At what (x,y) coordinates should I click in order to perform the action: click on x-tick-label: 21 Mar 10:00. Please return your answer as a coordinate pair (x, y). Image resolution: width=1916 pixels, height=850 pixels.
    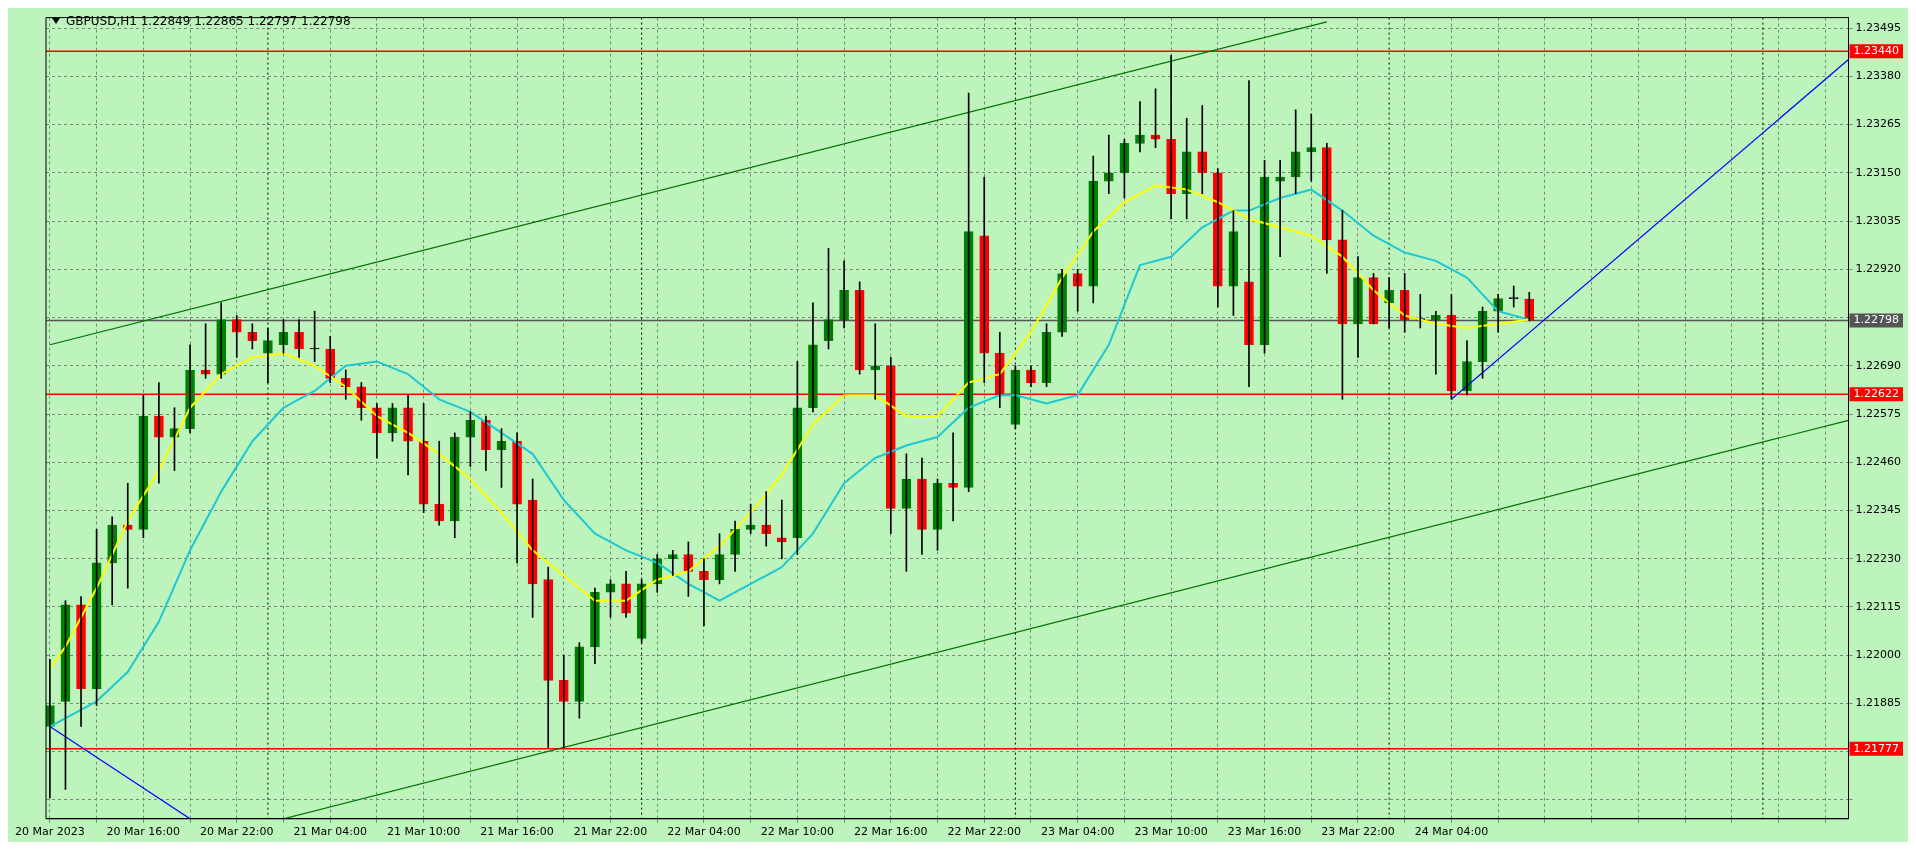
    Looking at the image, I should click on (423, 832).